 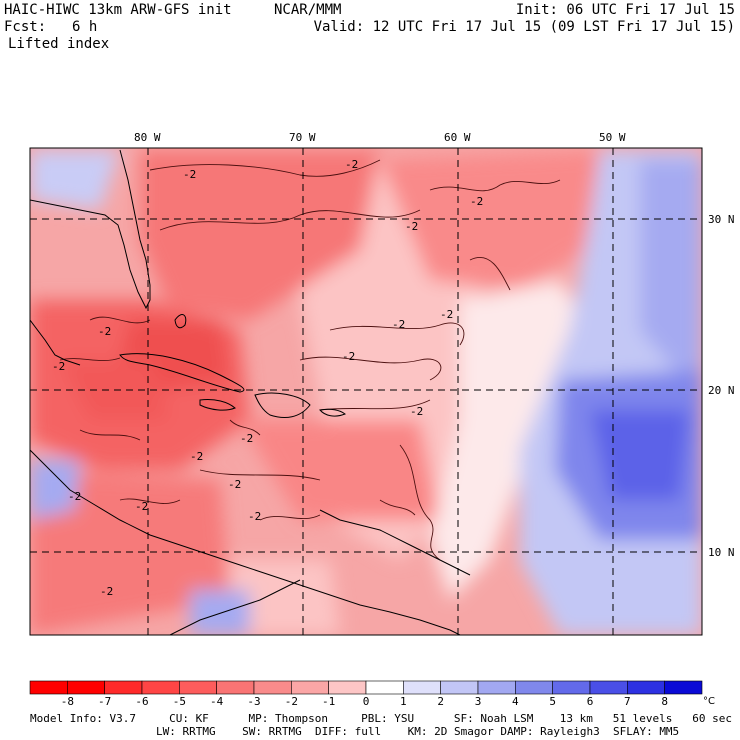 I want to click on lat-label-30n: 30 N, so click(x=721, y=219).